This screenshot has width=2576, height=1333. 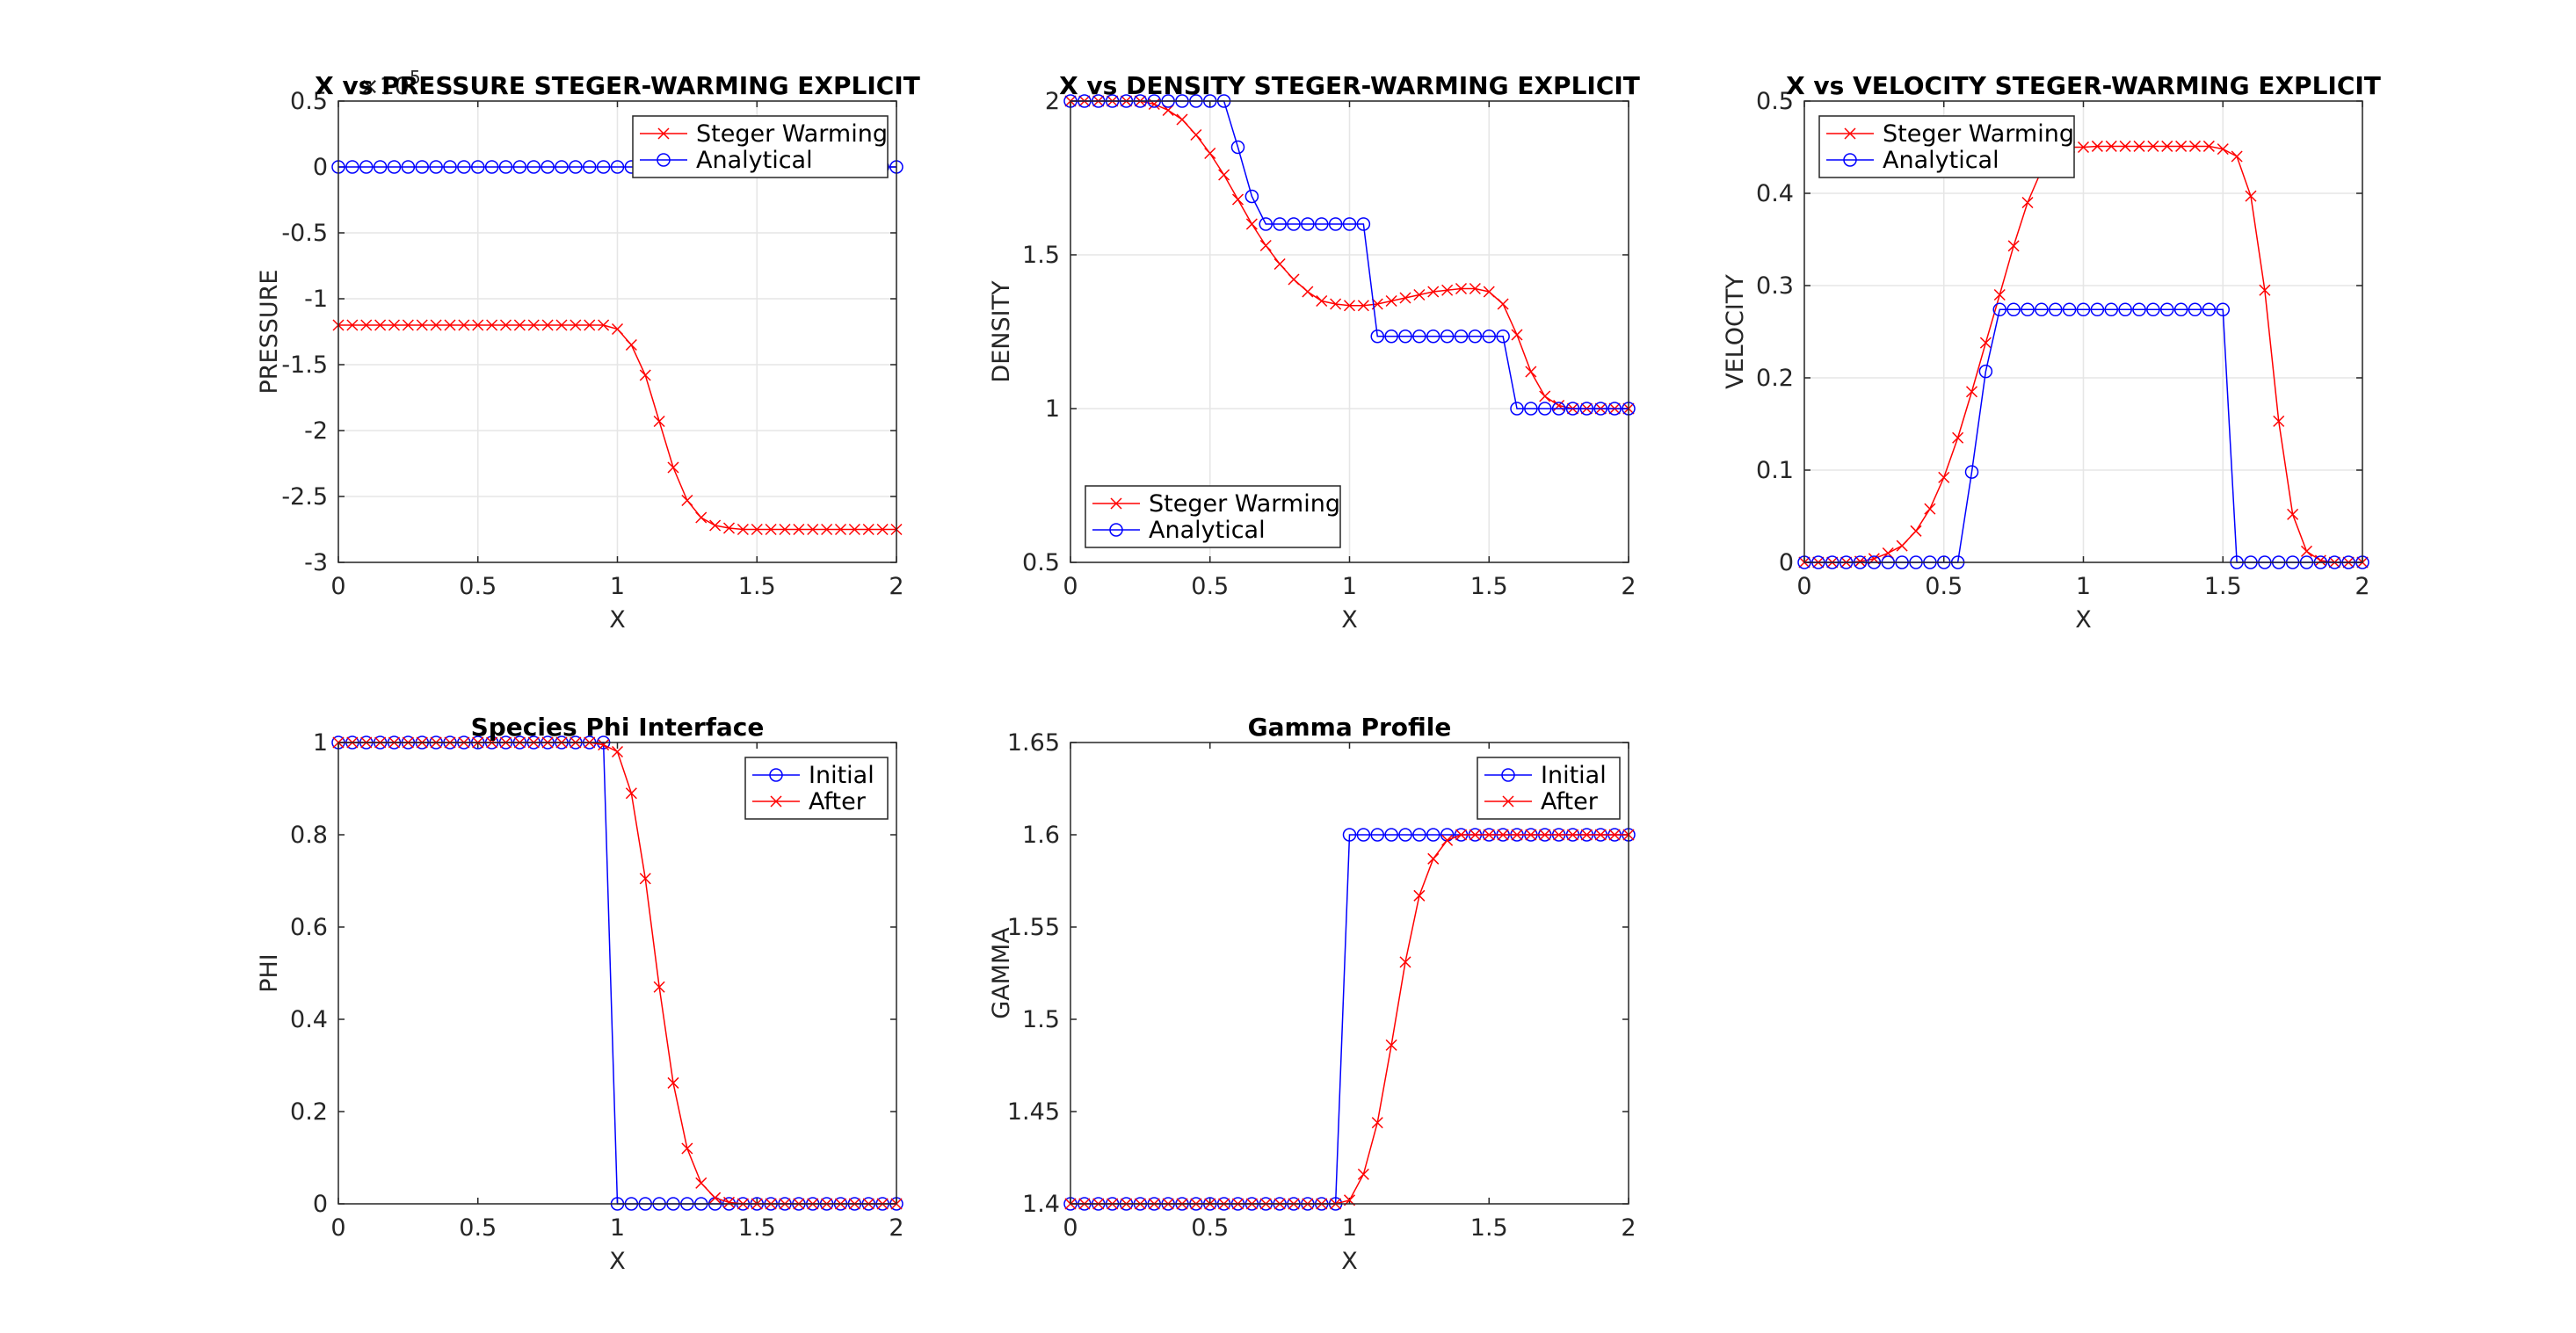 What do you see at coordinates (896, 1228) in the screenshot?
I see `x-tick-label: 2` at bounding box center [896, 1228].